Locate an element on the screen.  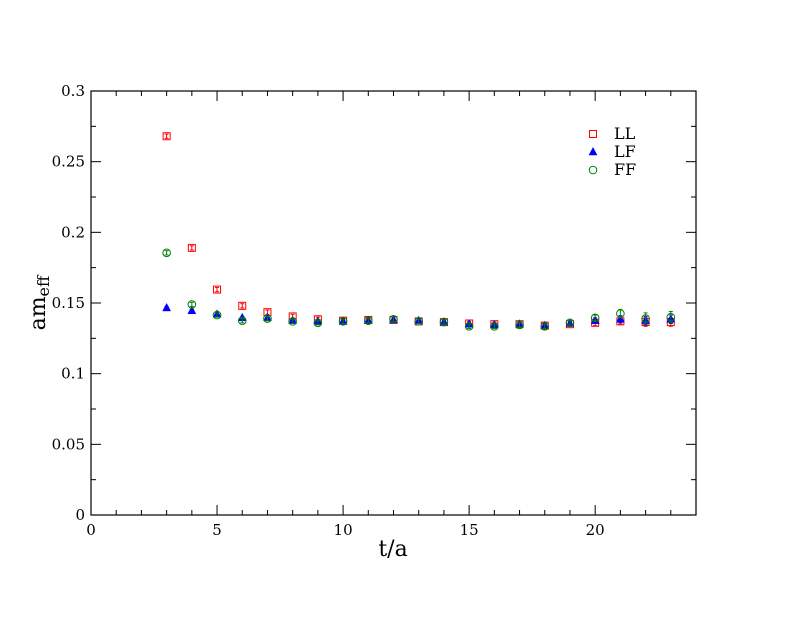
y-tick-label: 0.05 is located at coordinates (68, 444).